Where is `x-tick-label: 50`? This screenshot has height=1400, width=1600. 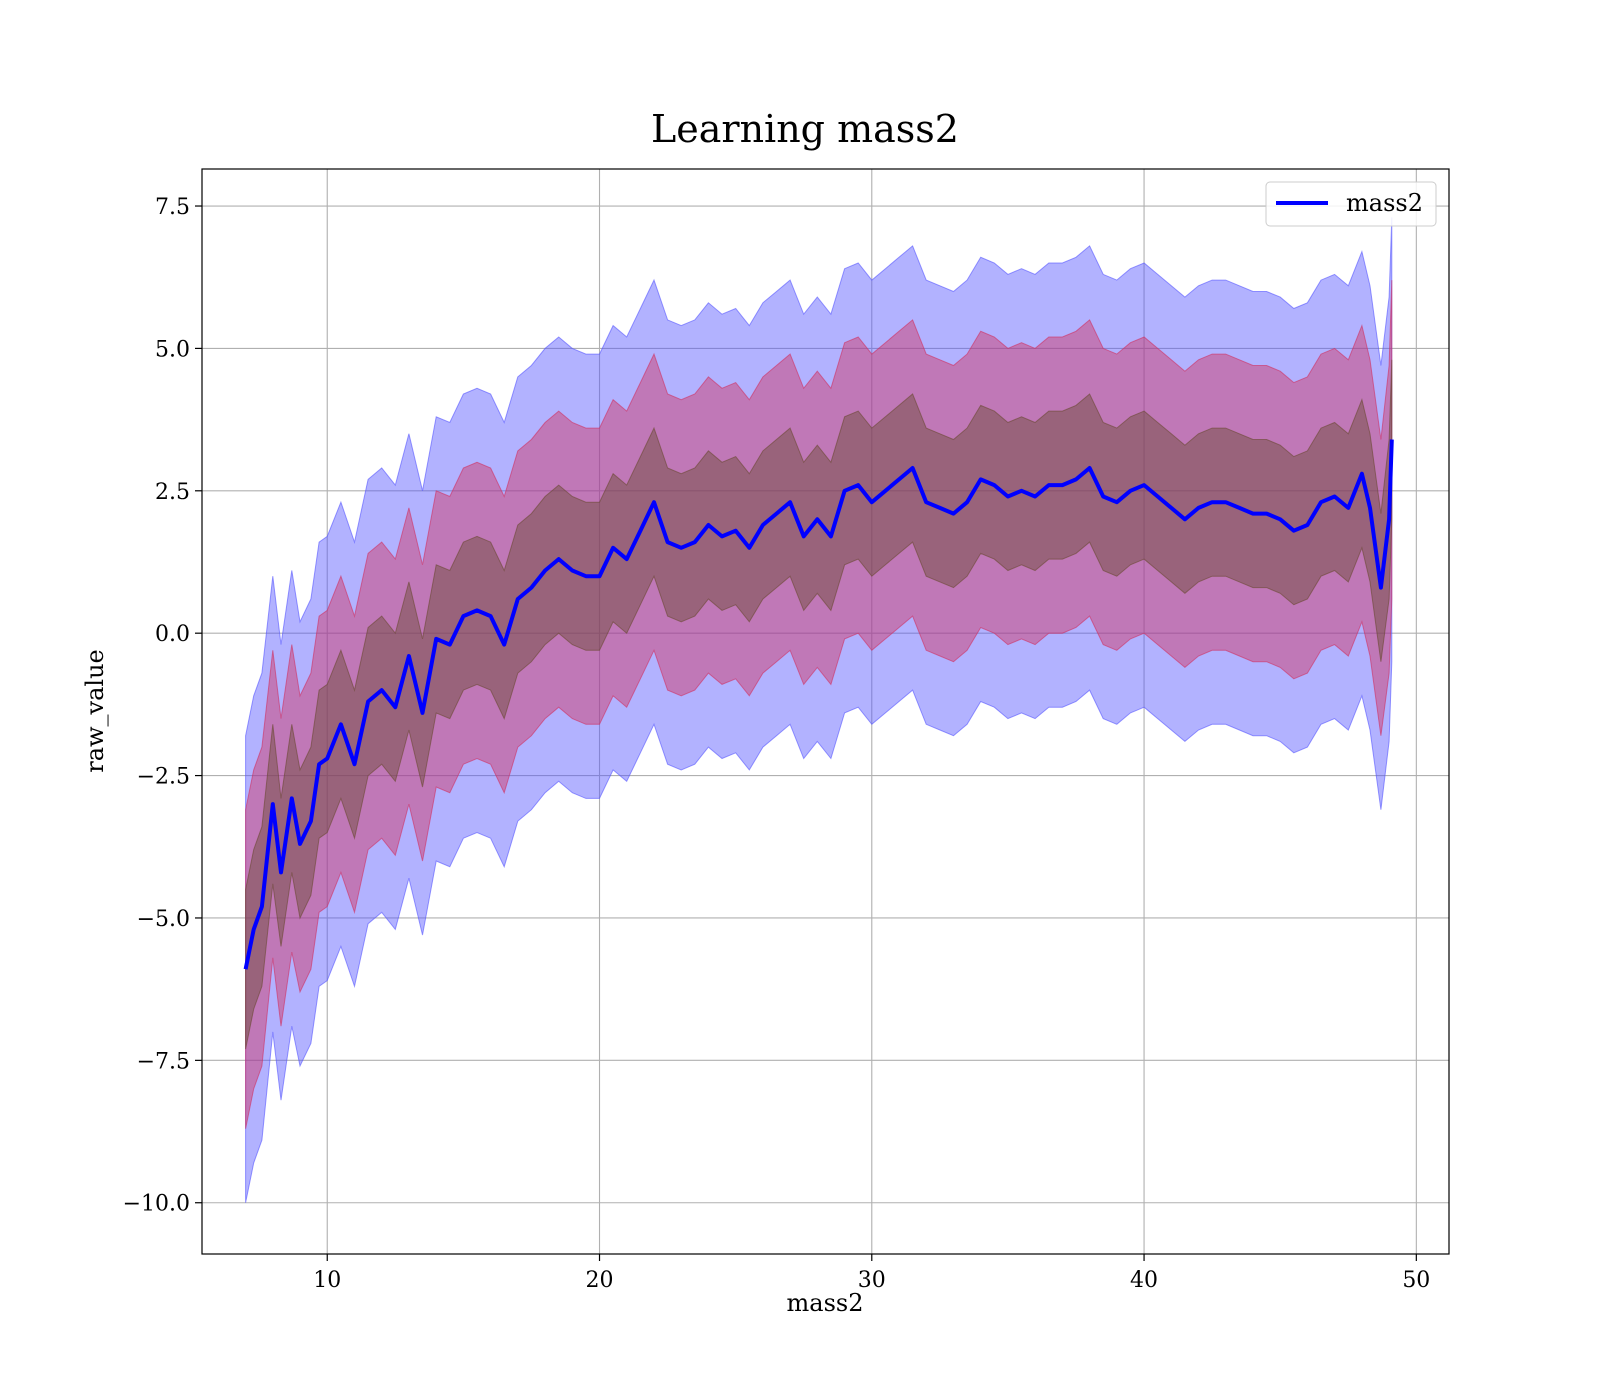 x-tick-label: 50 is located at coordinates (1416, 1280).